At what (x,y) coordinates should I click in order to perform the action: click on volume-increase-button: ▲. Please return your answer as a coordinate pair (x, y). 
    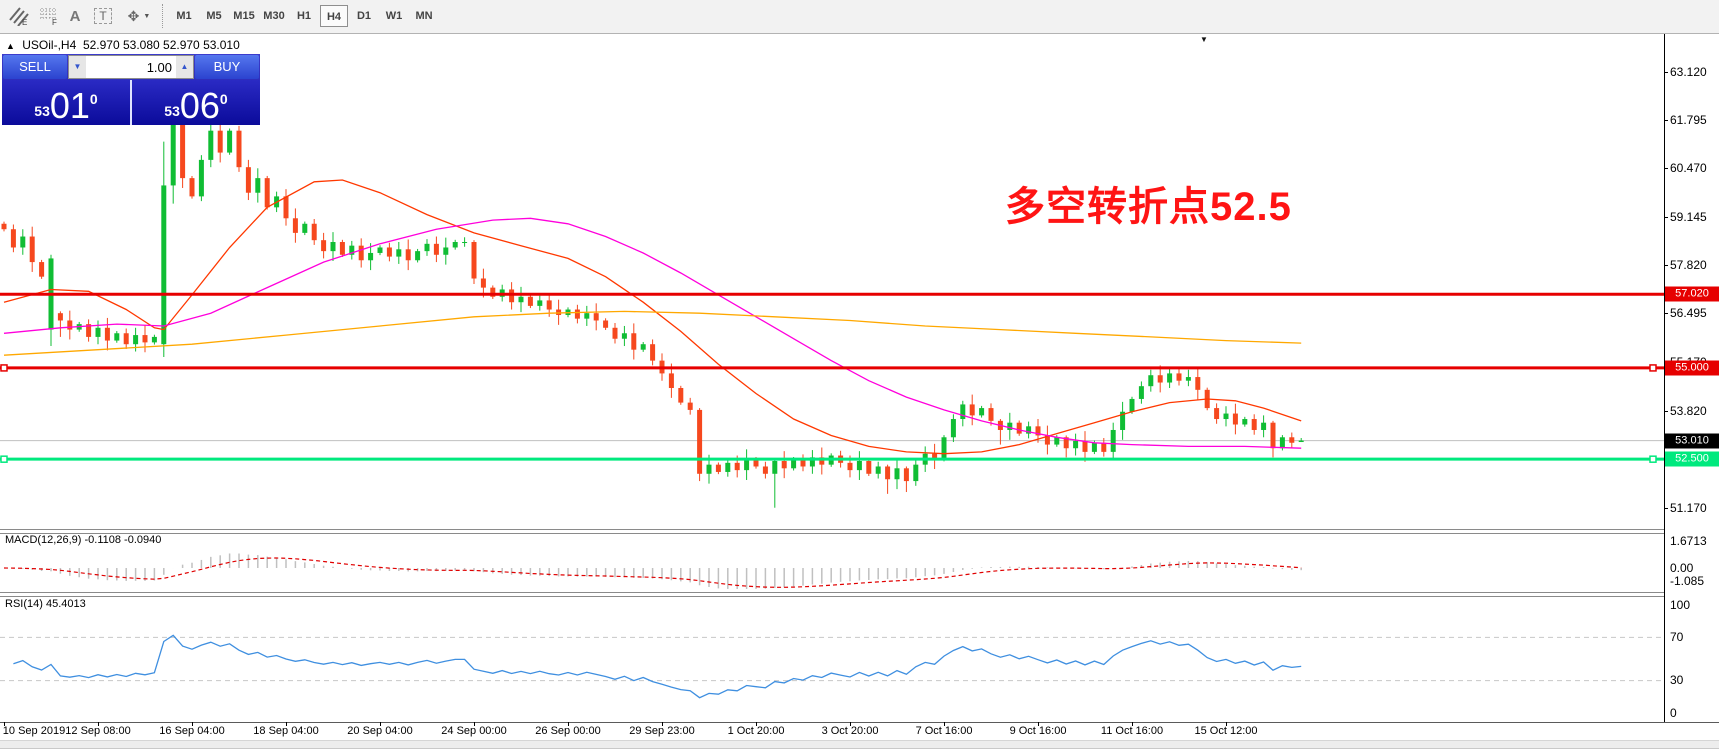
    Looking at the image, I should click on (184, 67).